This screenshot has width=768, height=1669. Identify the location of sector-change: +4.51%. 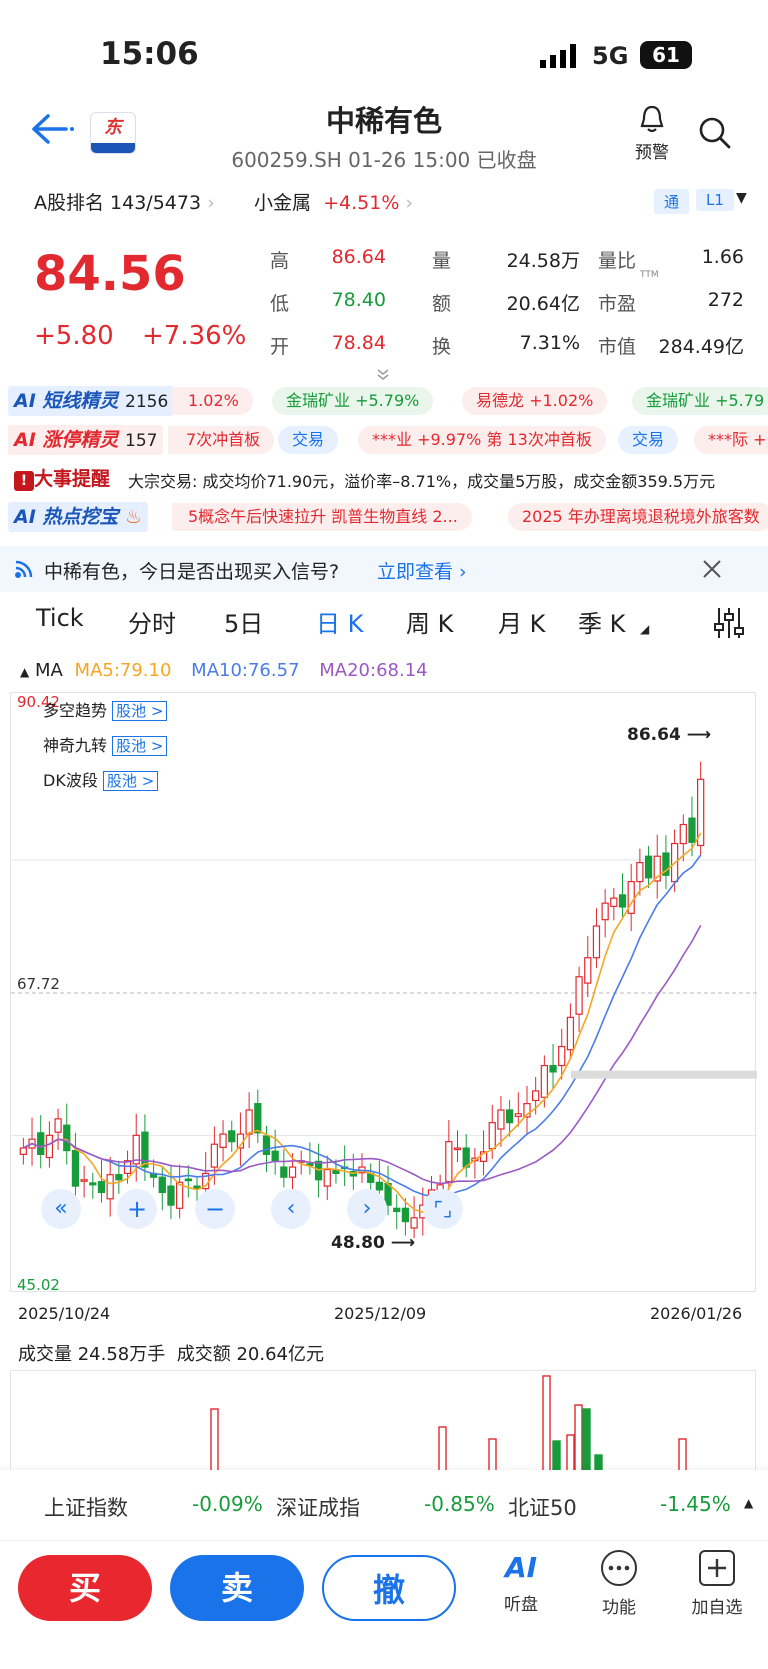
(361, 203).